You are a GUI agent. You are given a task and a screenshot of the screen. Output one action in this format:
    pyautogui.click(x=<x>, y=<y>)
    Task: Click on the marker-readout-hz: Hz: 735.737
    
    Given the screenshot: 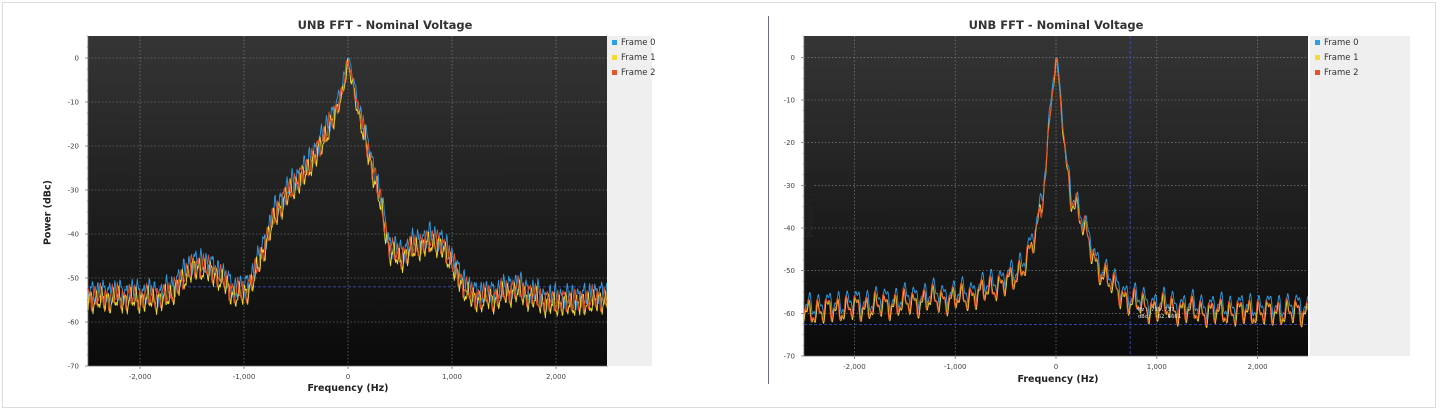 What is the action you would take?
    pyautogui.click(x=1156, y=310)
    